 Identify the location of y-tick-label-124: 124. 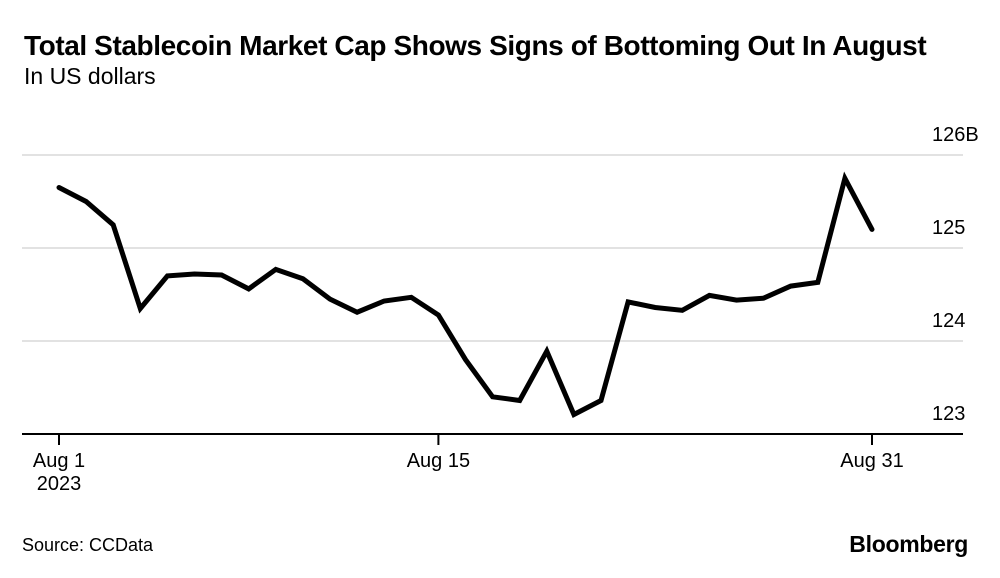
(949, 321).